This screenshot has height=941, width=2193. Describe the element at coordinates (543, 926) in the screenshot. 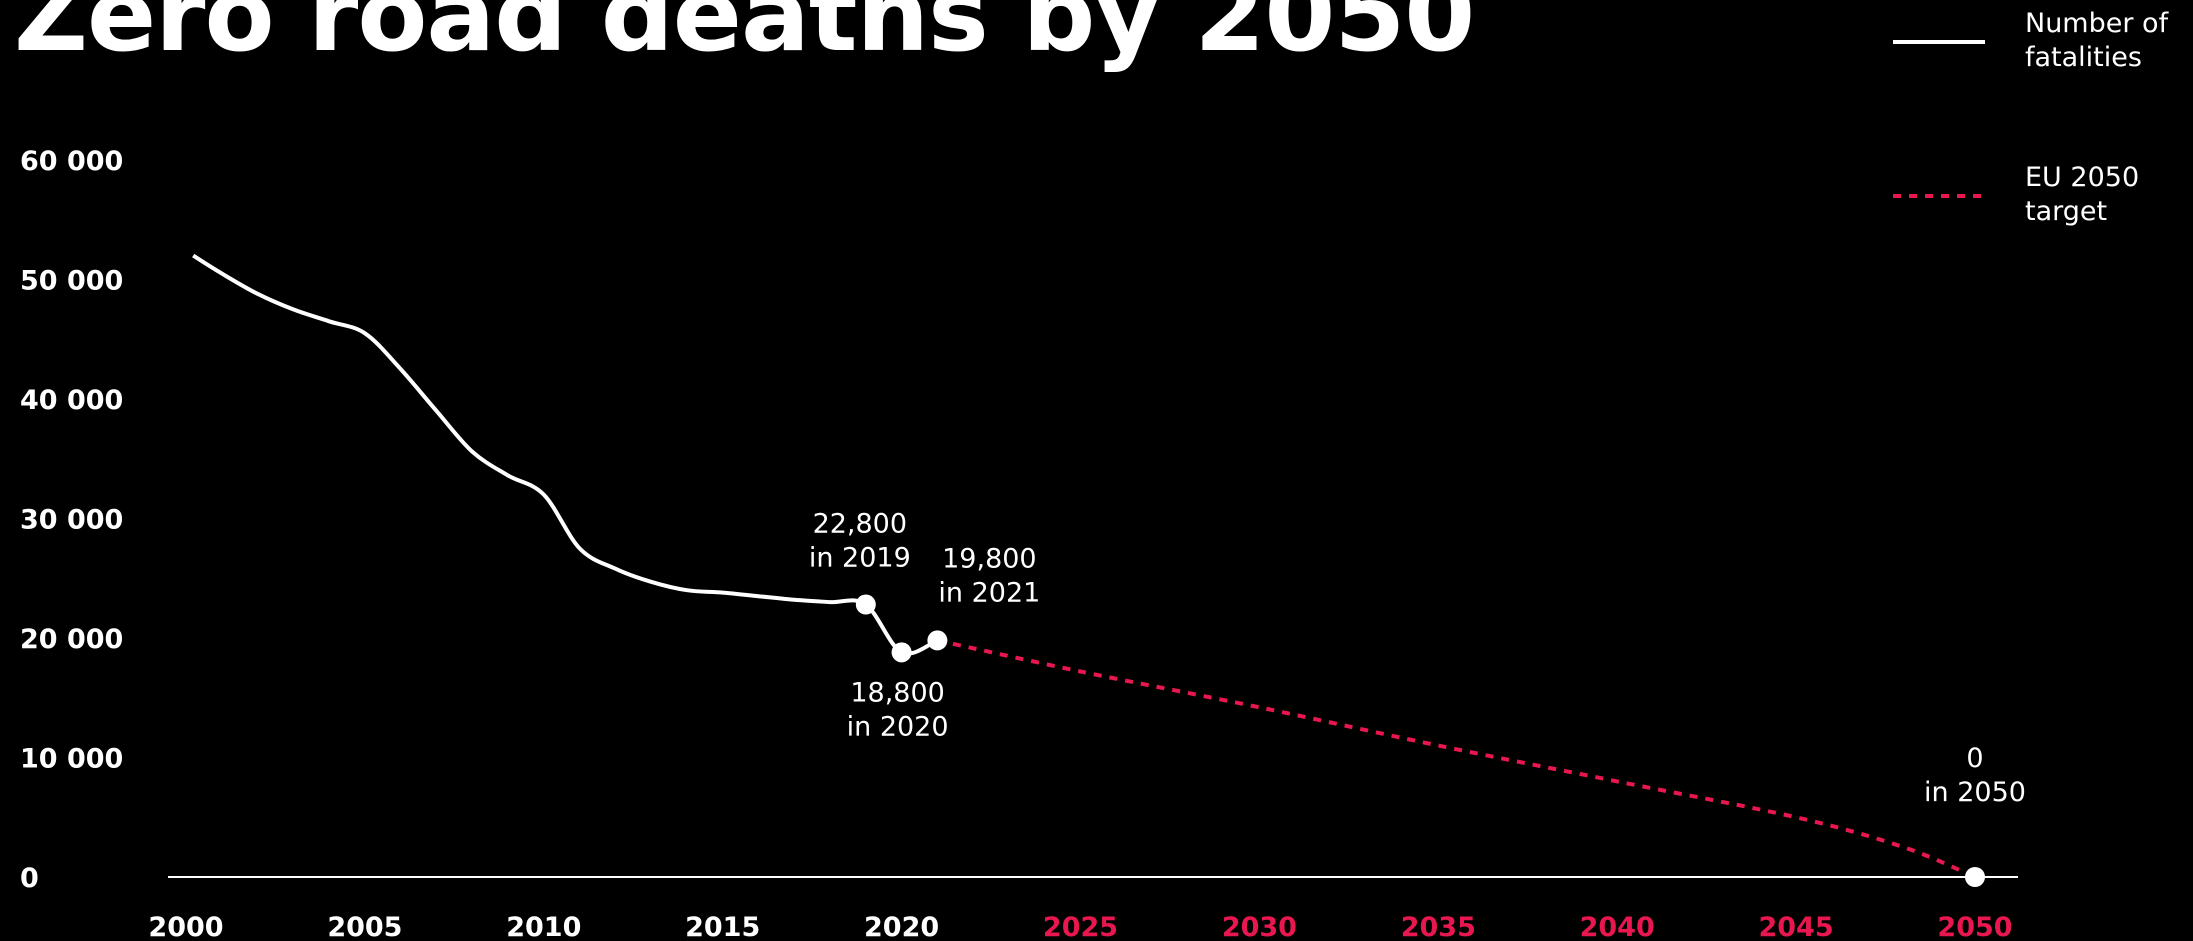

I see `x-tick-label: 2010` at that location.